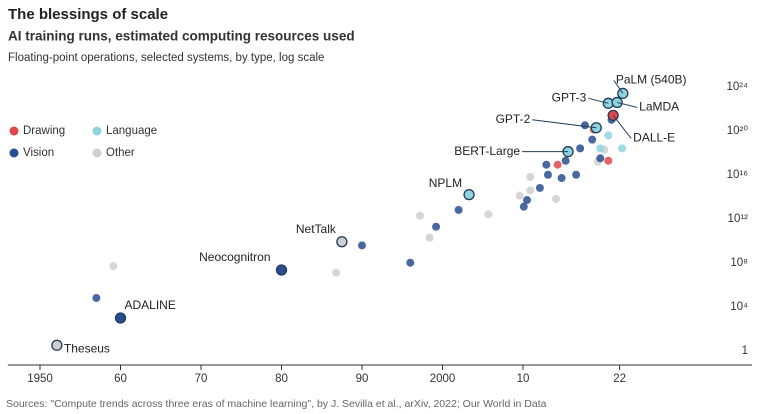 Image resolution: width=764 pixels, height=414 pixels. What do you see at coordinates (316, 229) in the screenshot?
I see `point-label: NetTalk` at bounding box center [316, 229].